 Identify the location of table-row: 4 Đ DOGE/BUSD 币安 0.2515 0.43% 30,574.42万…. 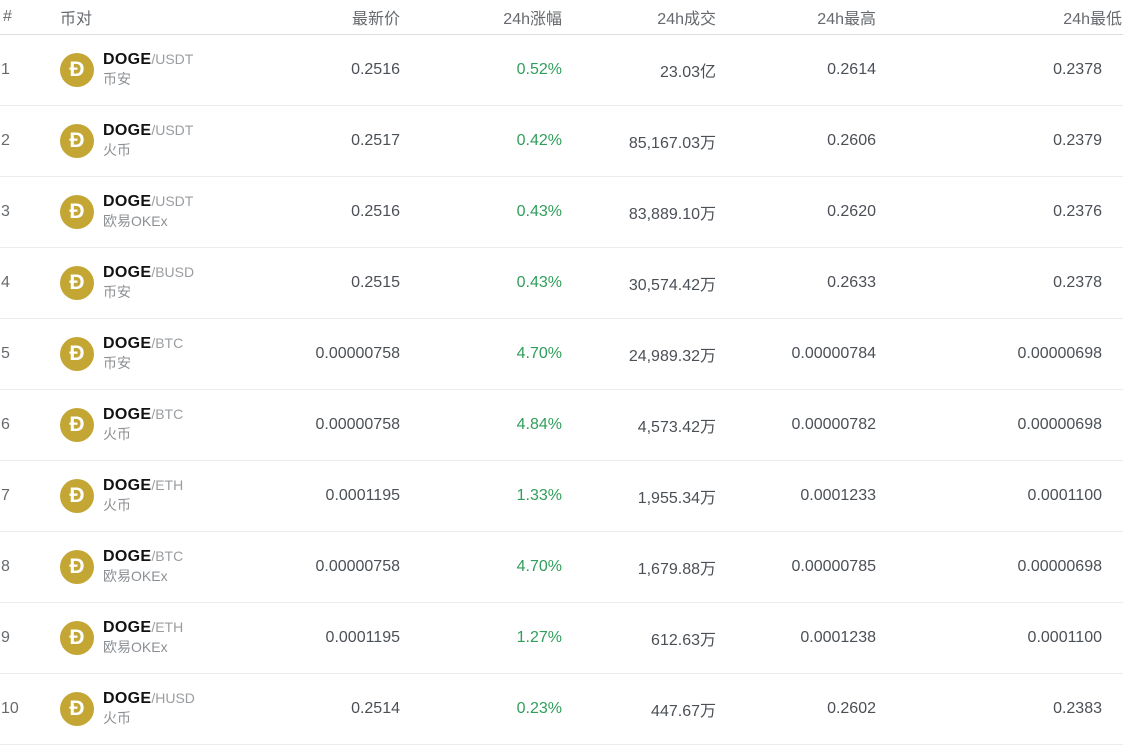
(561, 283).